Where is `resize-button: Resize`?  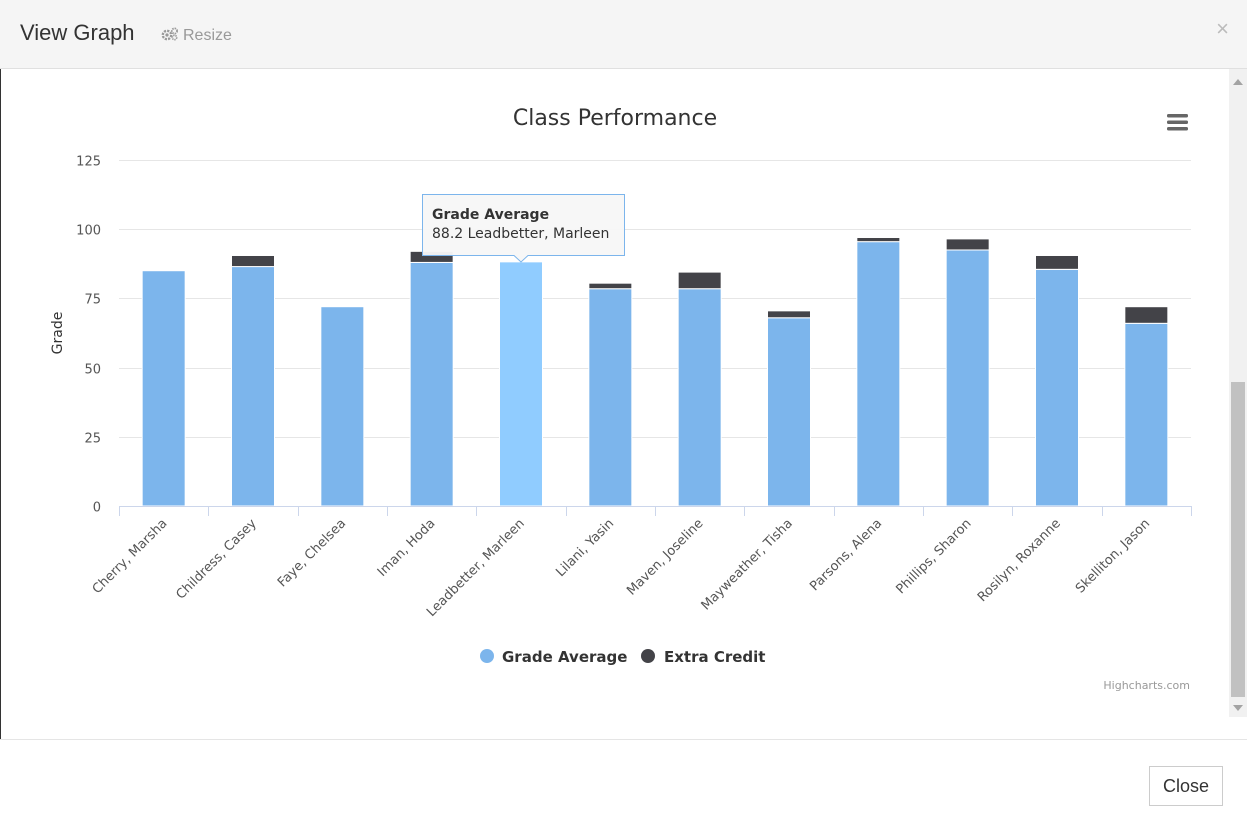 resize-button: Resize is located at coordinates (196, 36).